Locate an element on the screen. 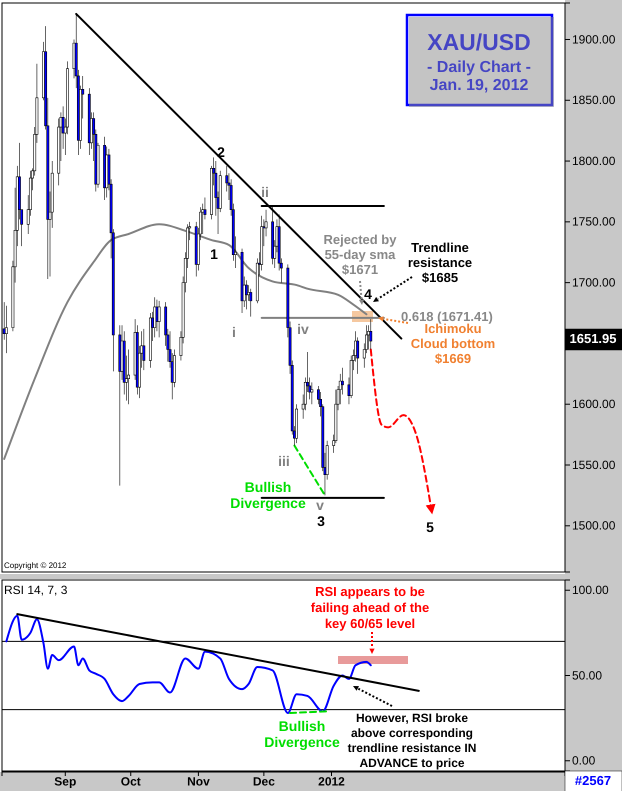  x-tick-label: 2012 is located at coordinates (332, 781).